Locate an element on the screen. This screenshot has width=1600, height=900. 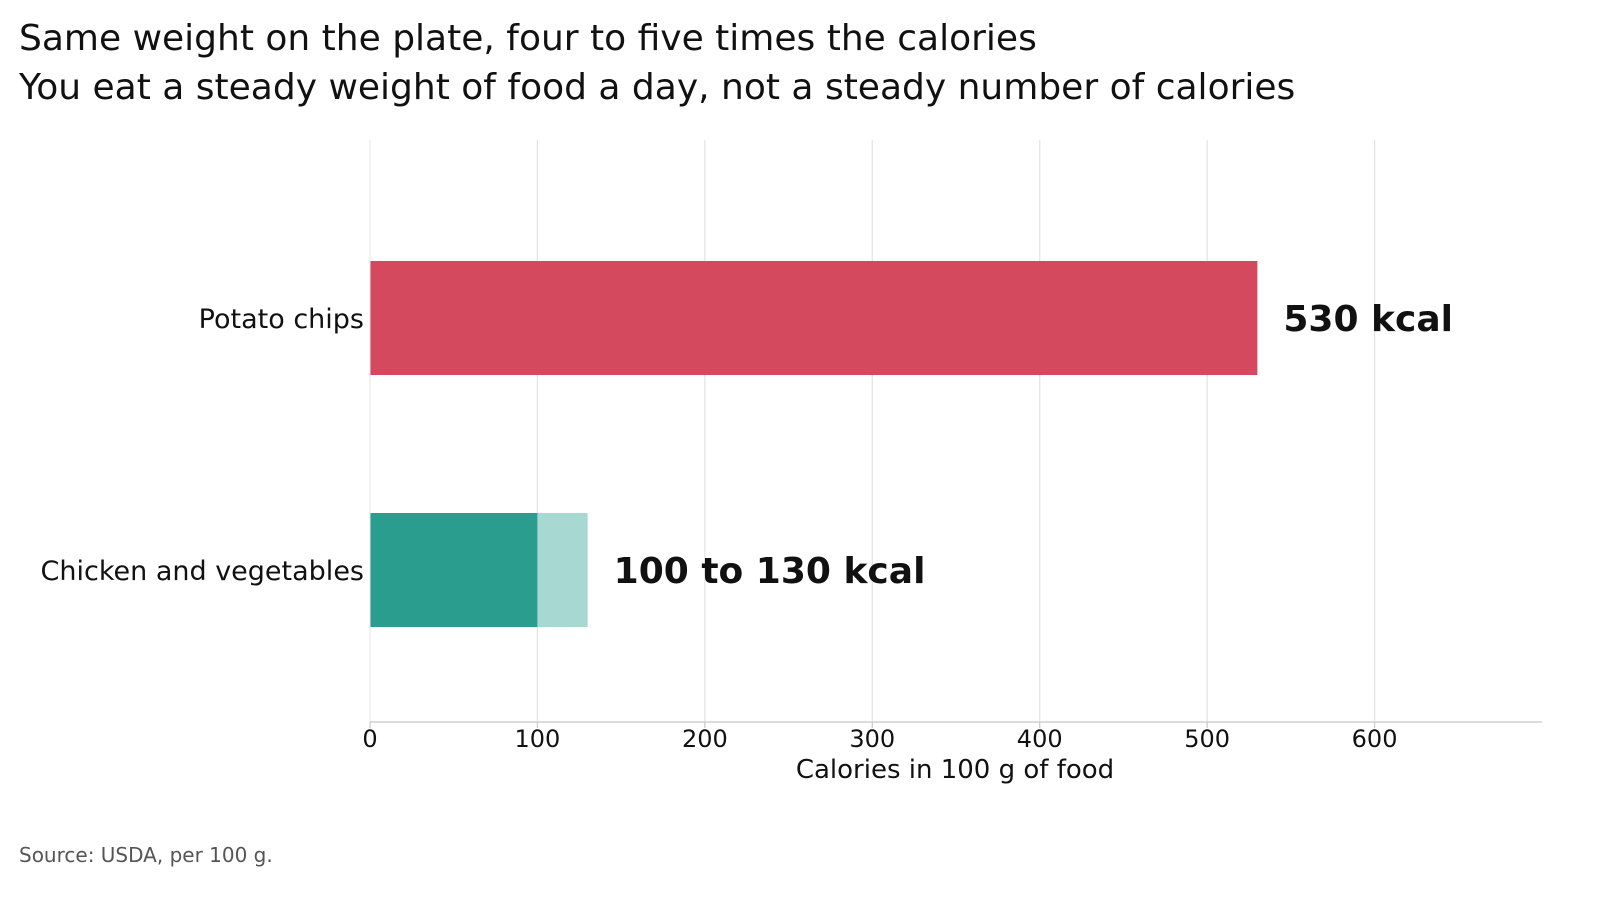
x-tick-label: 100 is located at coordinates (538, 739).